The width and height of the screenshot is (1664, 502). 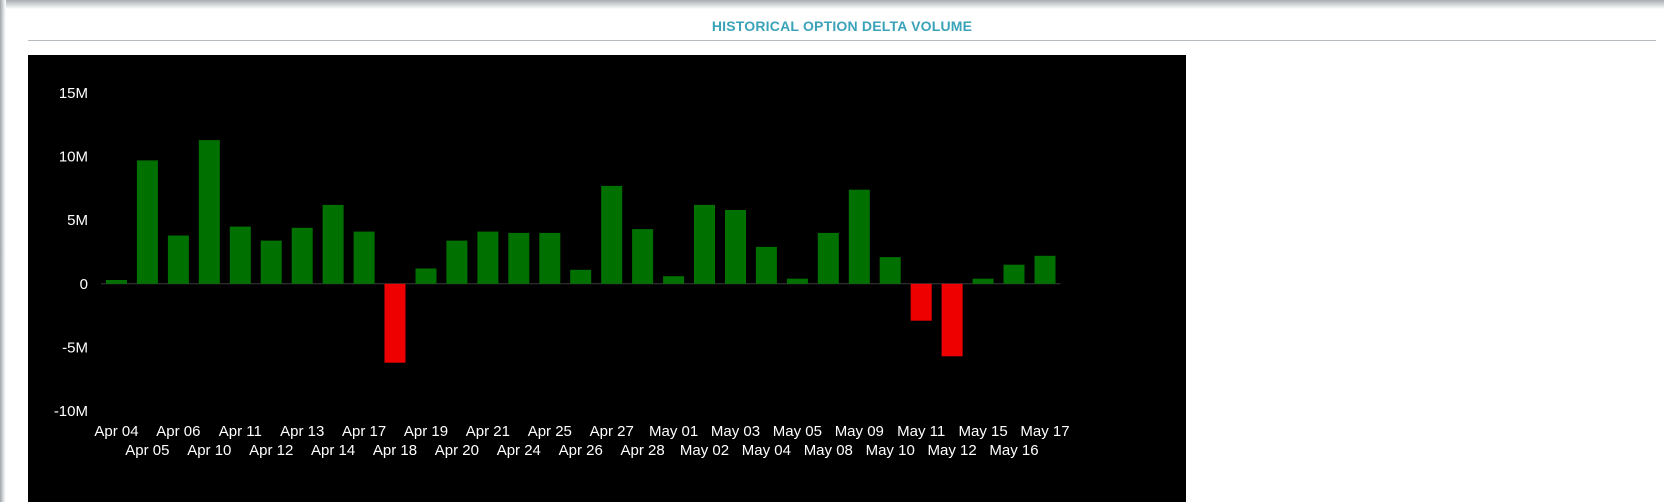 I want to click on window-top-shadow, so click(x=832, y=4).